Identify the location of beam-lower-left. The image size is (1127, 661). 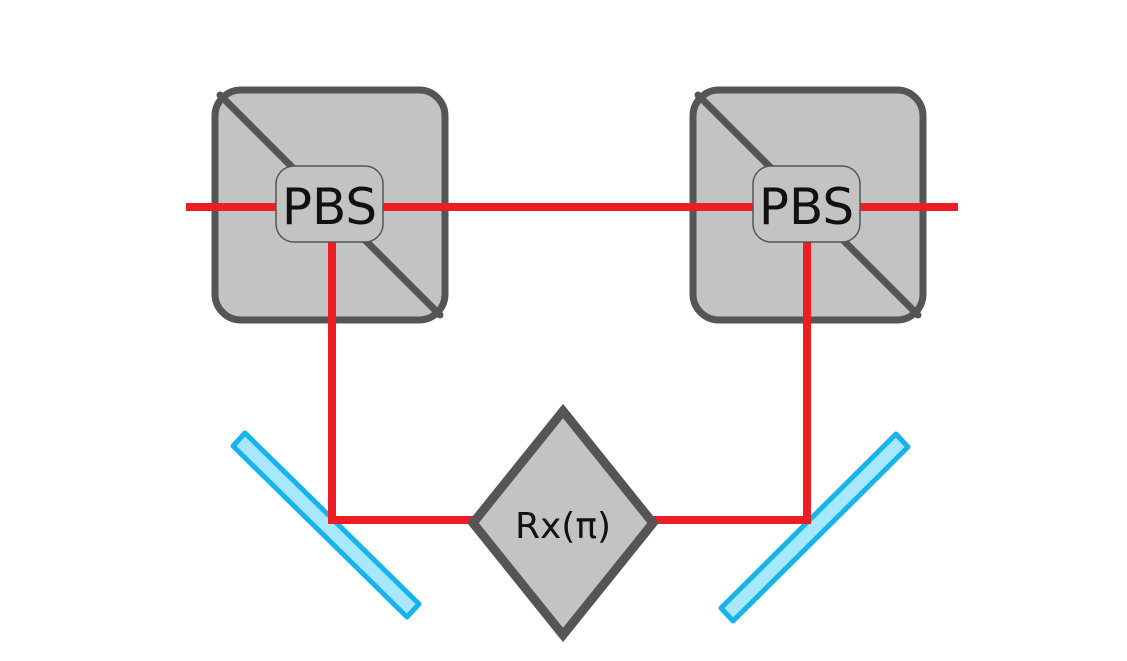
(403, 382).